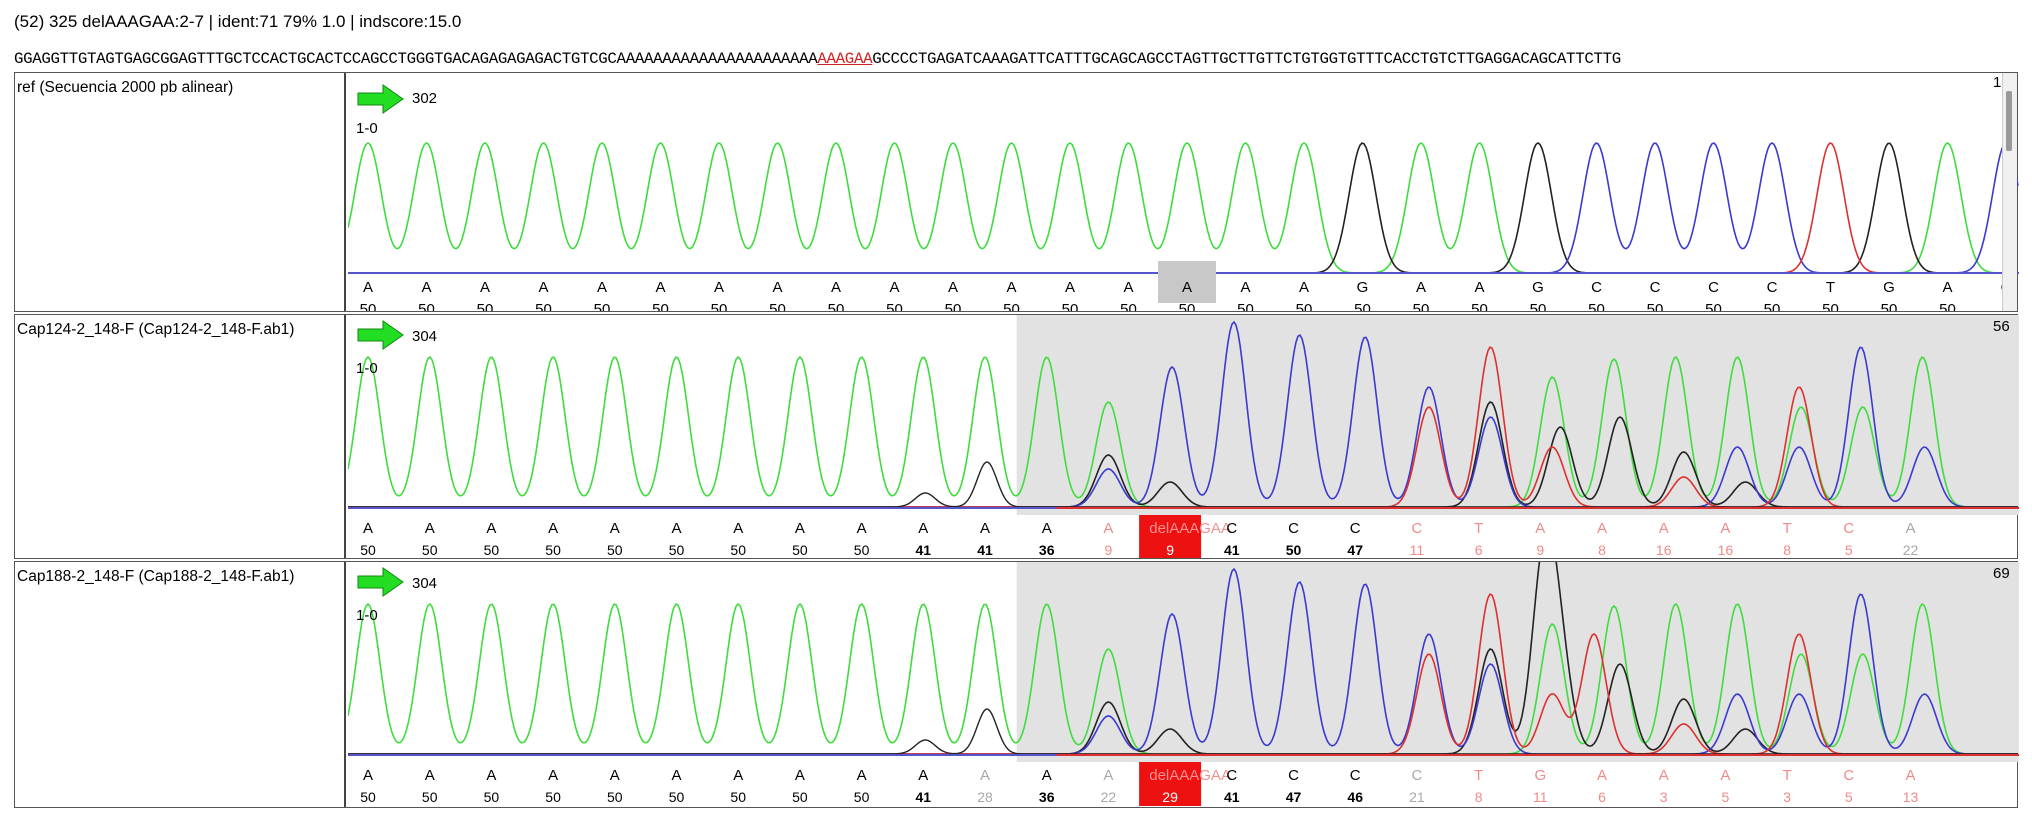  What do you see at coordinates (2001, 326) in the screenshot?
I see `trace-corner-value: 56` at bounding box center [2001, 326].